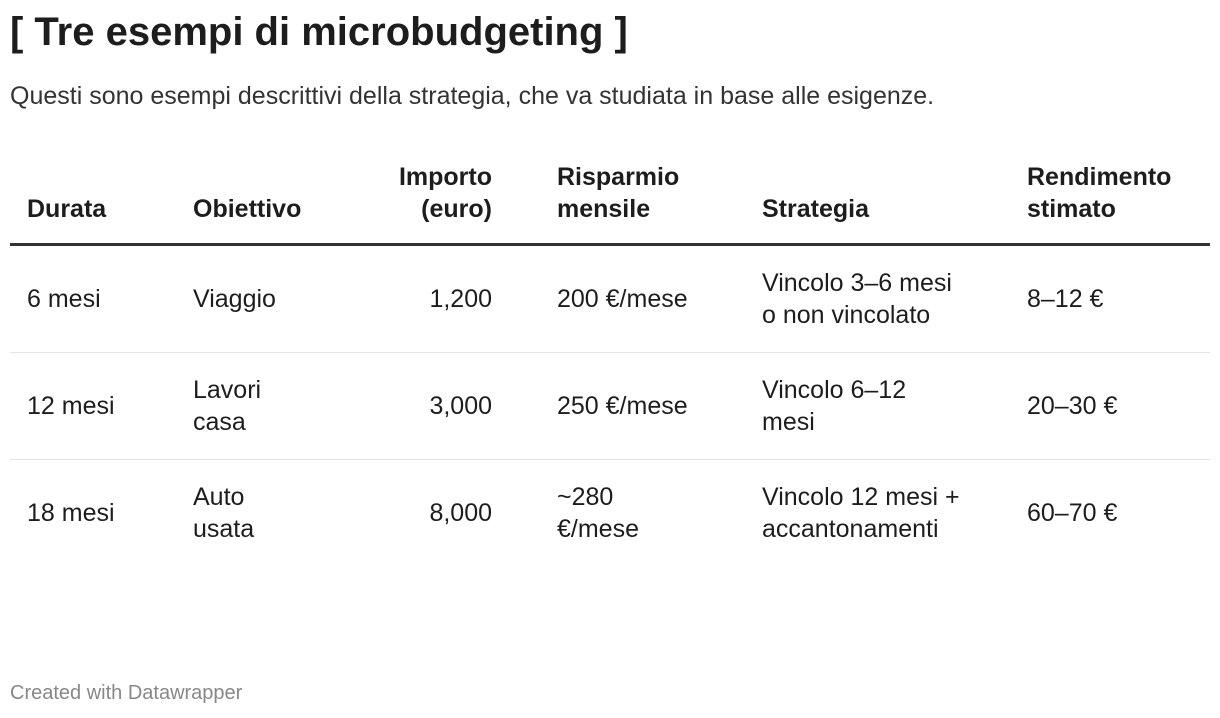 Image resolution: width=1220 pixels, height=718 pixels. What do you see at coordinates (837, 298) in the screenshot?
I see `table-cell: Vincolo 3–6 mesi o non vincolato` at bounding box center [837, 298].